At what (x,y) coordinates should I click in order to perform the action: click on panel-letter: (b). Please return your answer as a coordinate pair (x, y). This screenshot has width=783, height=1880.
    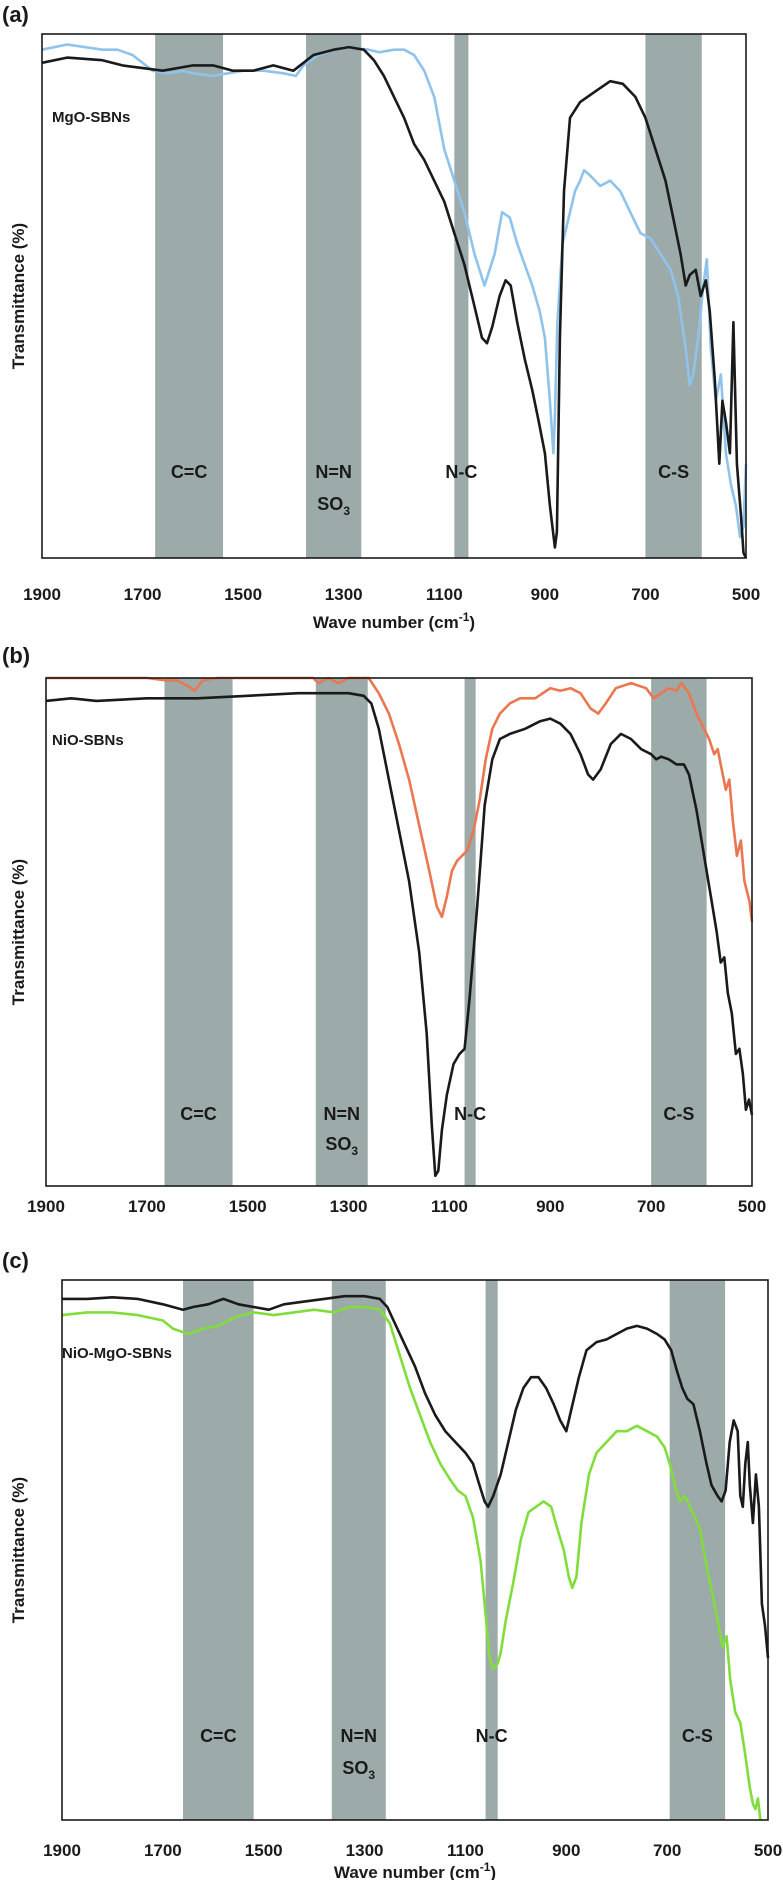
    Looking at the image, I should click on (16, 655).